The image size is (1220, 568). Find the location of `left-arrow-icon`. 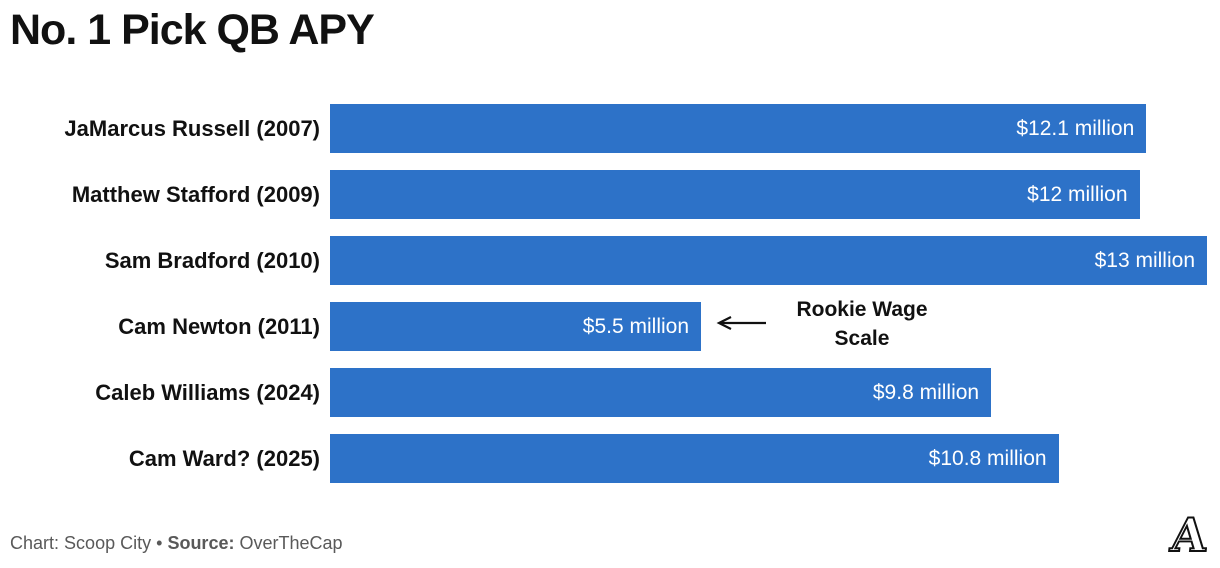

left-arrow-icon is located at coordinates (741, 323).